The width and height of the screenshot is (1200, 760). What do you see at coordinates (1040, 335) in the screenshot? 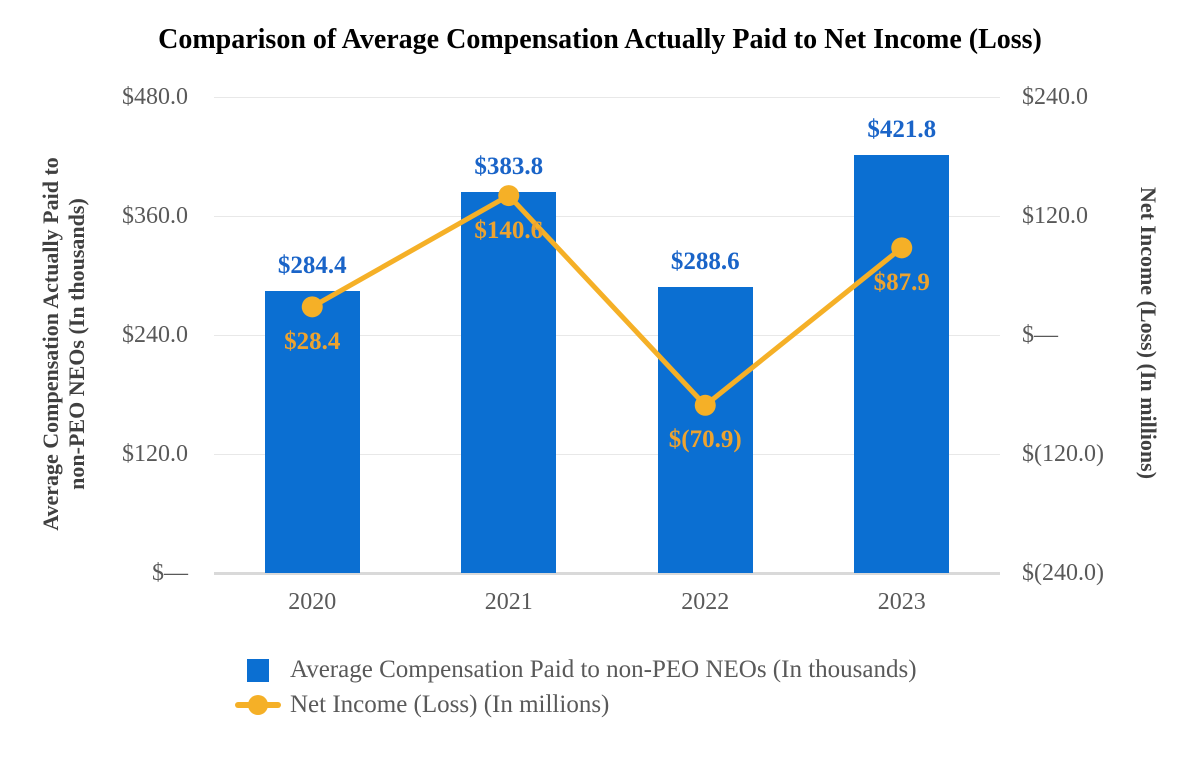
I see `right-axis-tick: $—` at bounding box center [1040, 335].